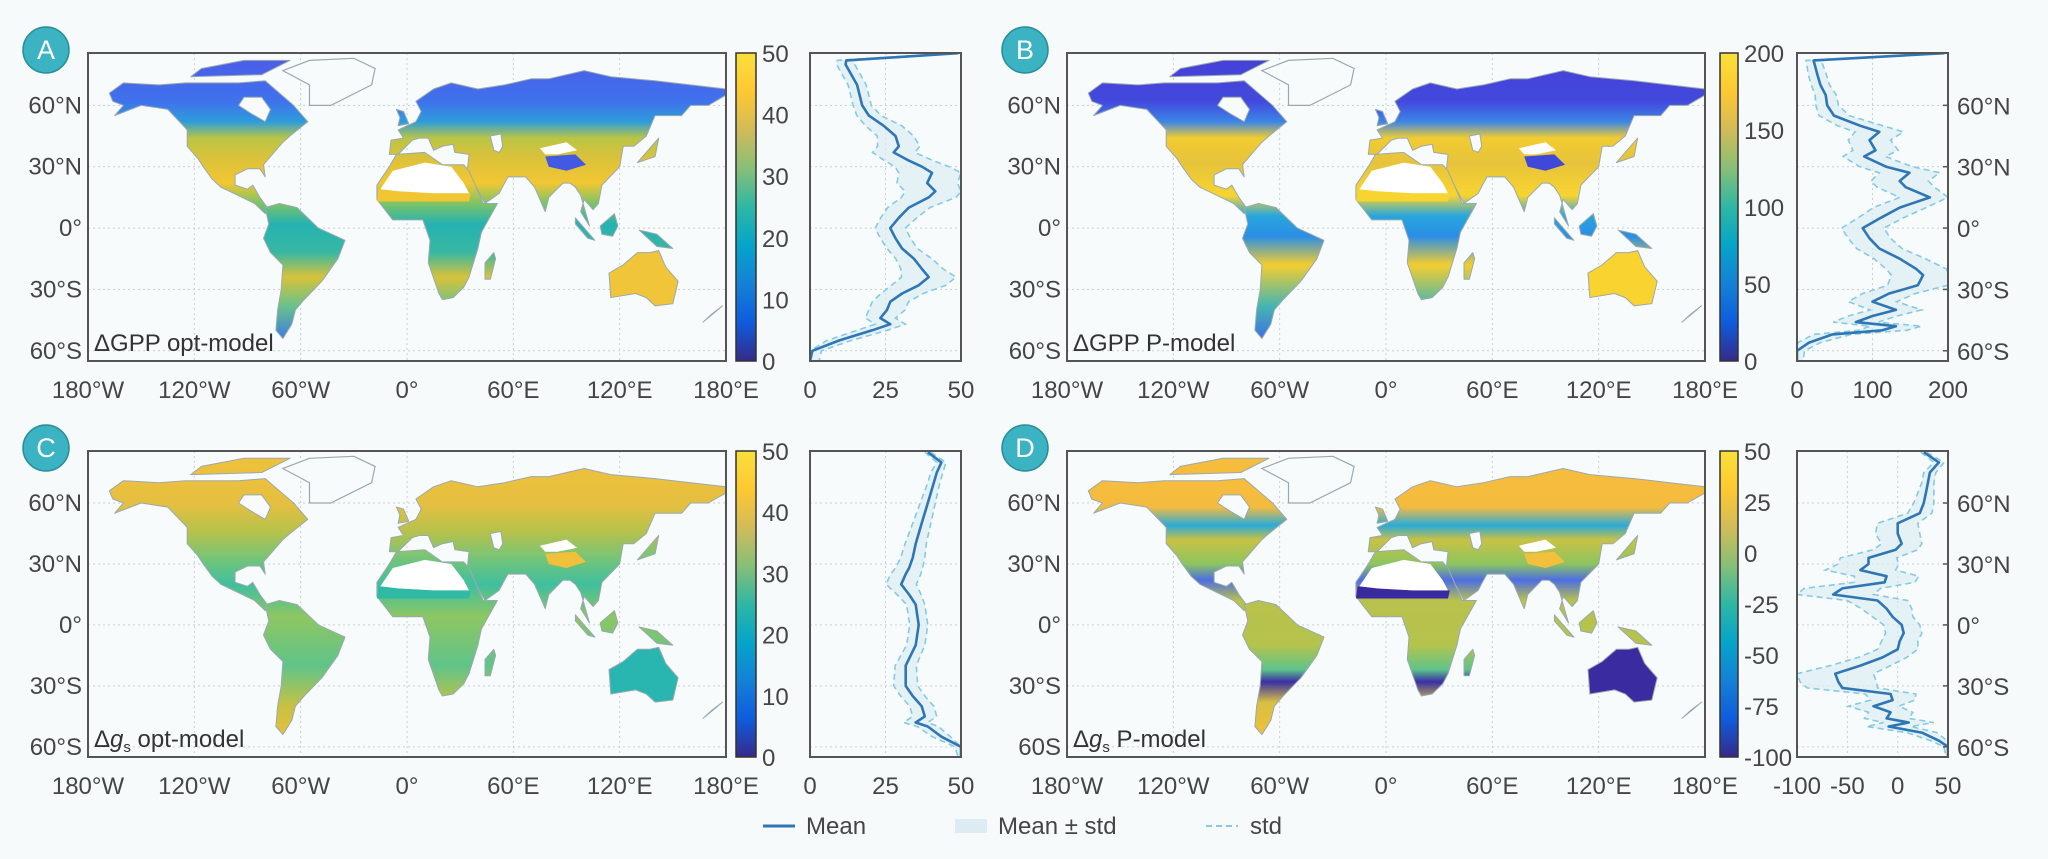  Describe the element at coordinates (1691, 710) in the screenshot. I see `land-nz` at that location.